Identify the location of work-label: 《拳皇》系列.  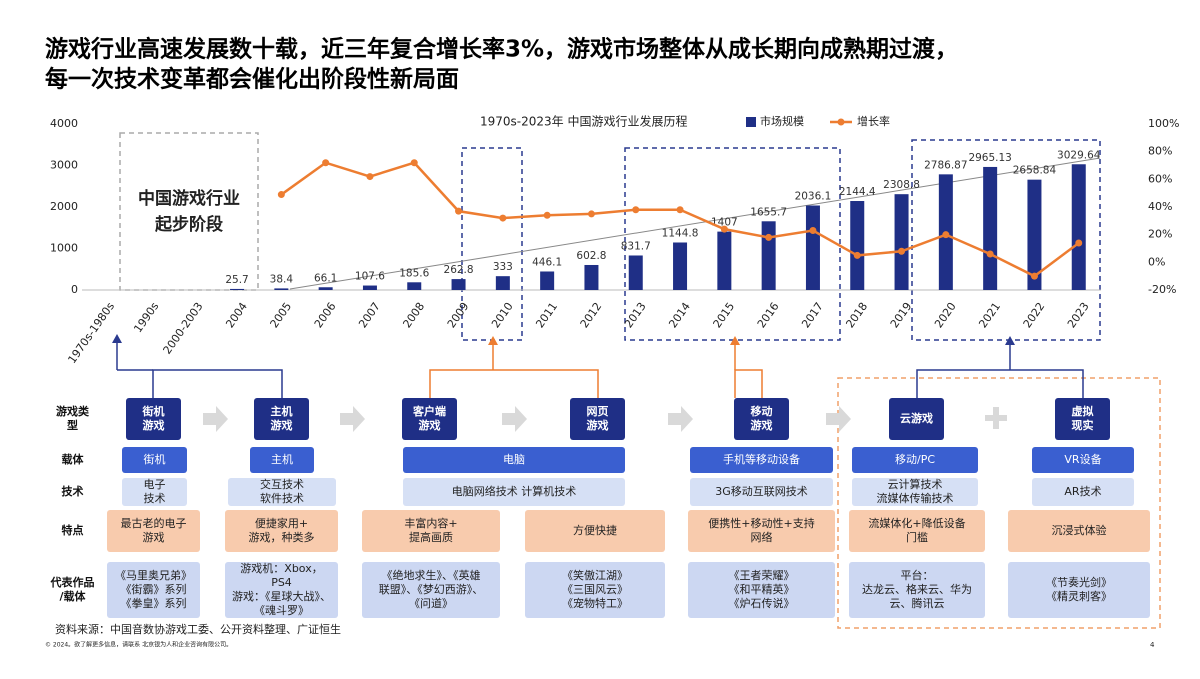
(154, 603).